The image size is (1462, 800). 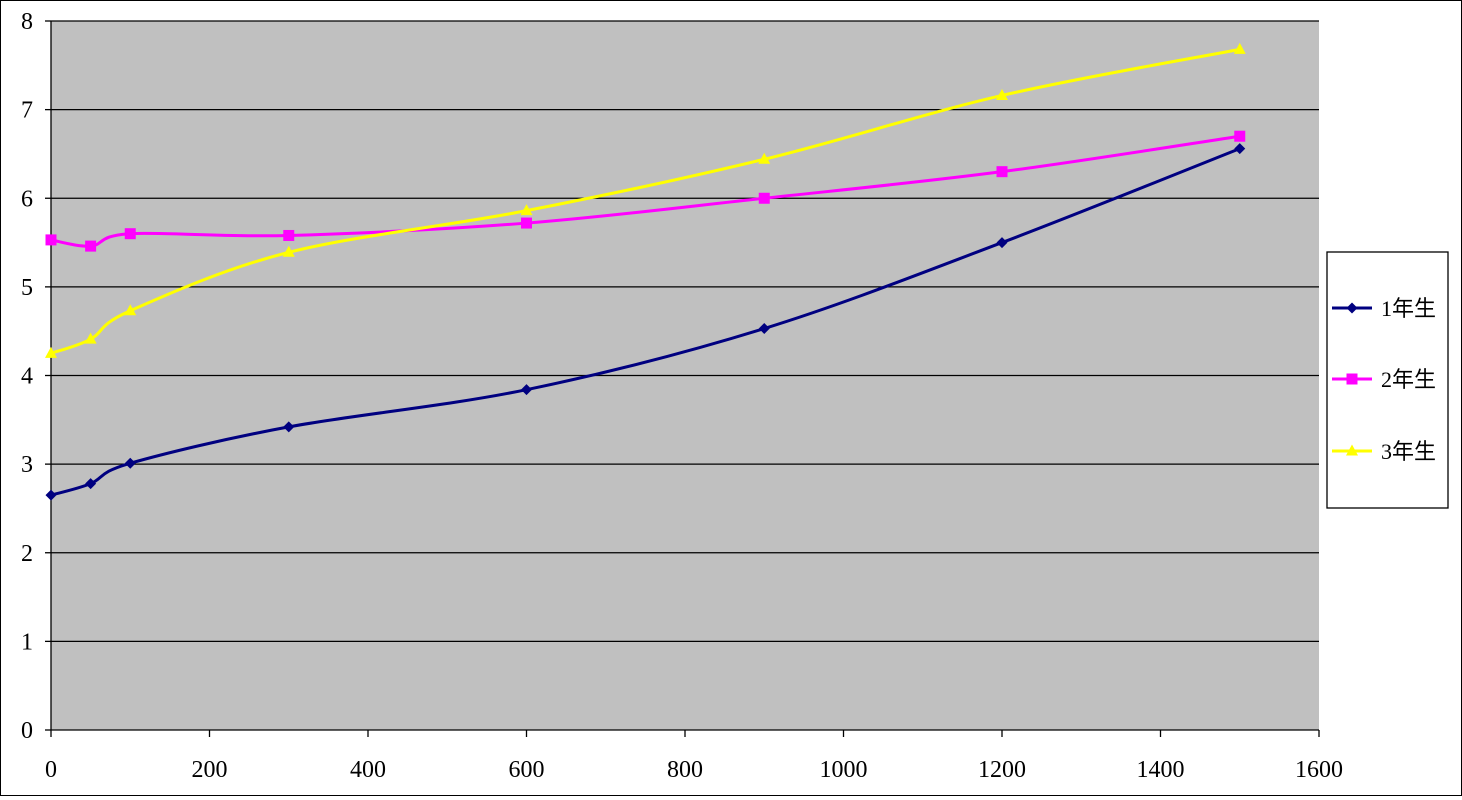 What do you see at coordinates (210, 770) in the screenshot?
I see `x-tick-label: 200` at bounding box center [210, 770].